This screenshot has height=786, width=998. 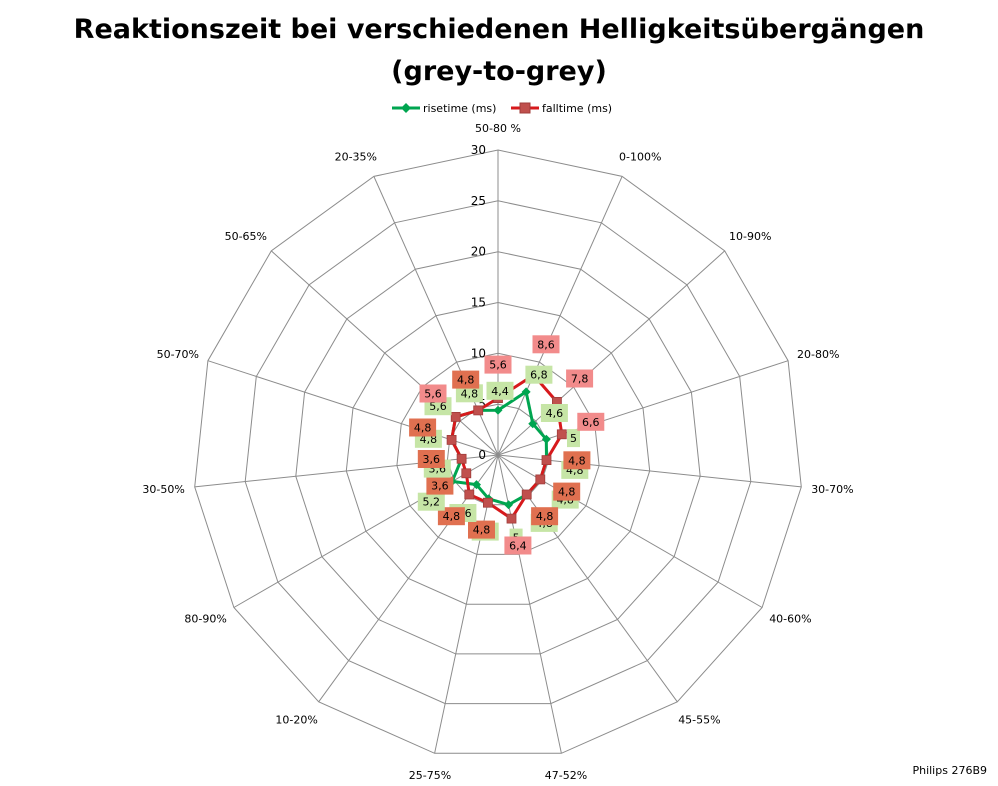 I want to click on fall-label-11: 3,6, so click(x=432, y=459).